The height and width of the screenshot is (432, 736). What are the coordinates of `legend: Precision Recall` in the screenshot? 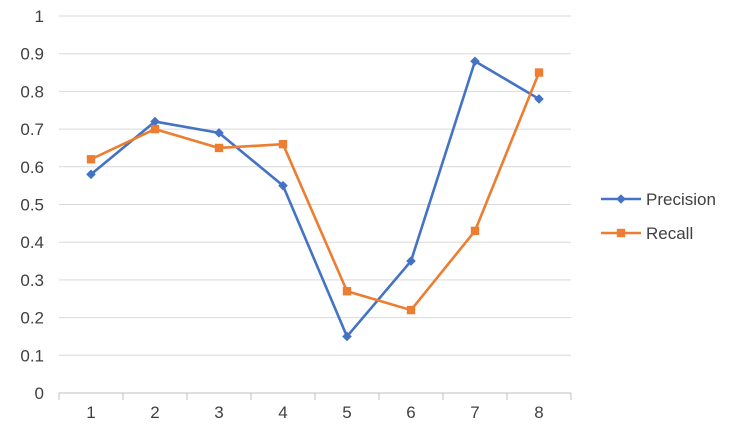 It's located at (658, 216).